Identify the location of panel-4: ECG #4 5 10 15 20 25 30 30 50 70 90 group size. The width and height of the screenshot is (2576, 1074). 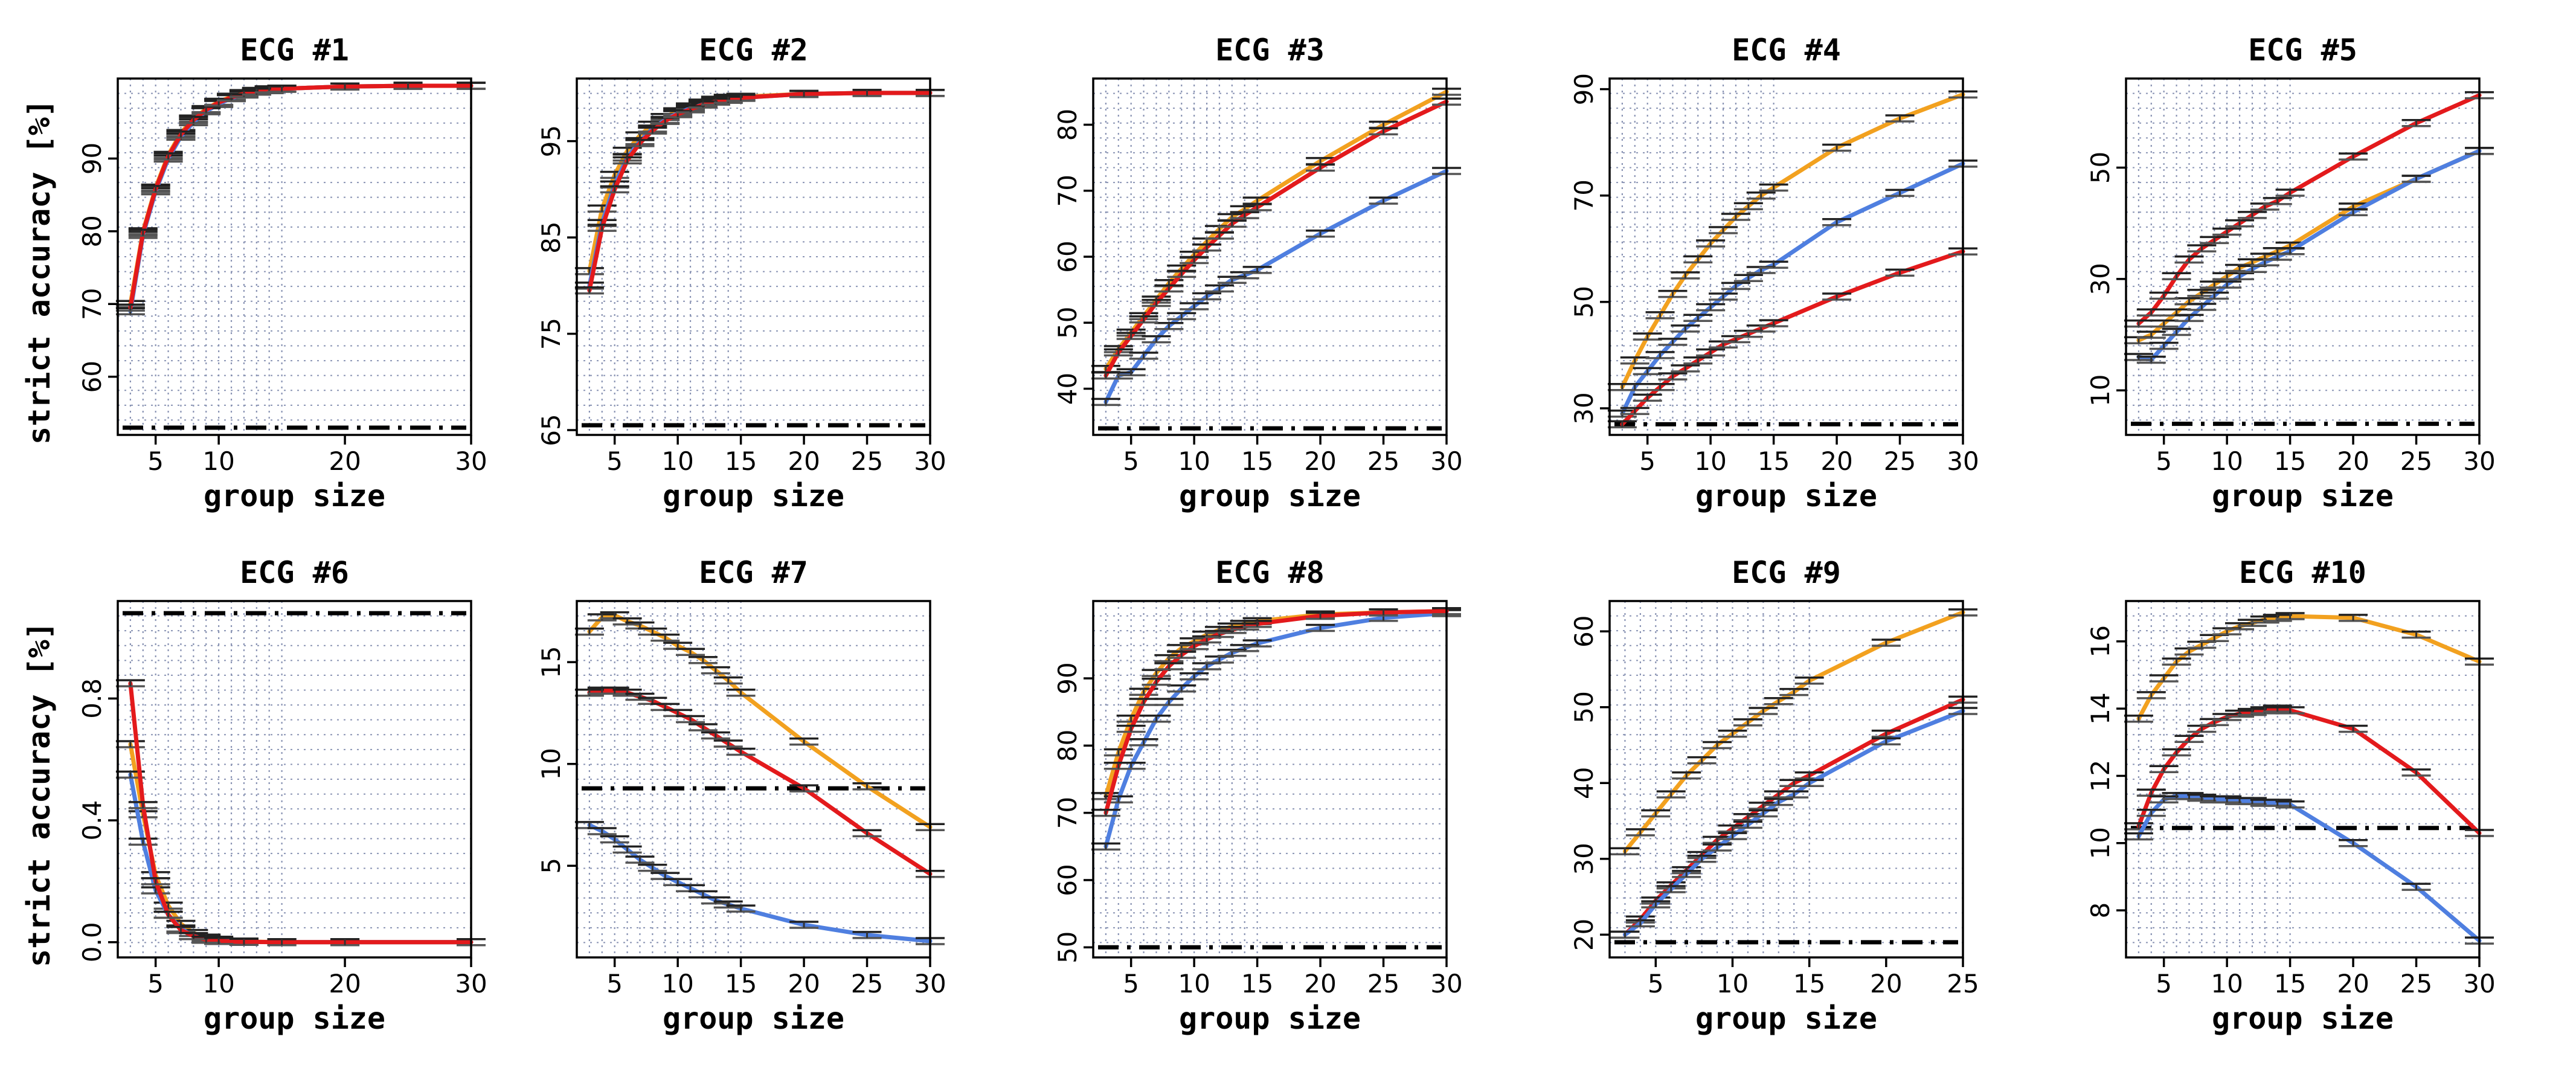
(1774, 273).